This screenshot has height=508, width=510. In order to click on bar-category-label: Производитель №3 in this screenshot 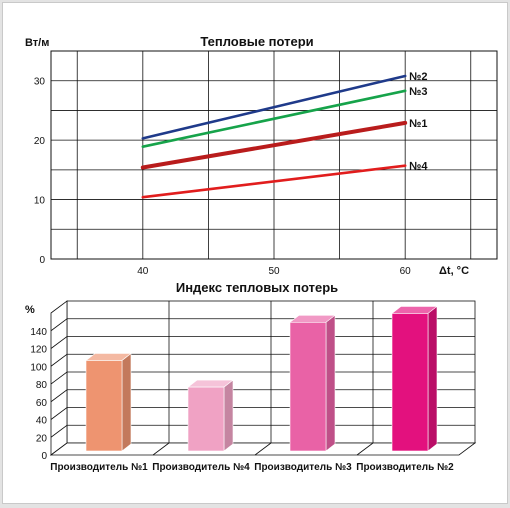, I will do `click(303, 467)`.